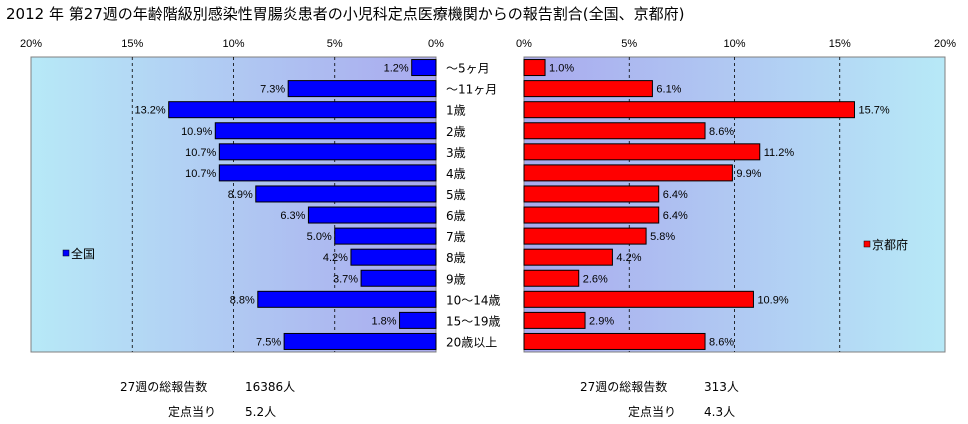  I want to click on kyoto-data-label: 10.9%, so click(772, 300).